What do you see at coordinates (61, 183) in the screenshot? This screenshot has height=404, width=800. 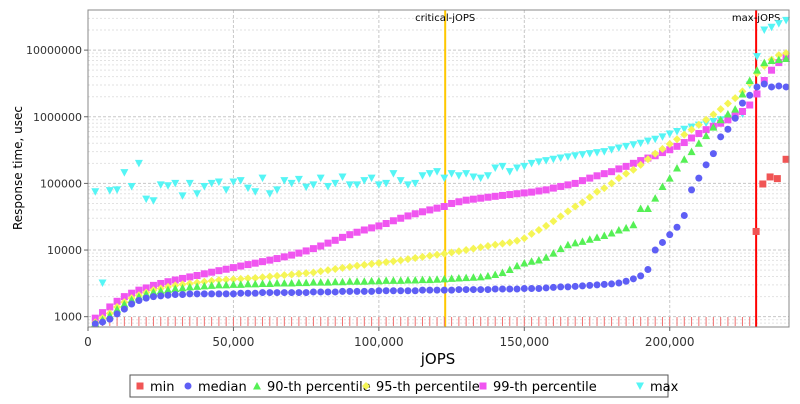 I see `y-tick-label: 100000` at bounding box center [61, 183].